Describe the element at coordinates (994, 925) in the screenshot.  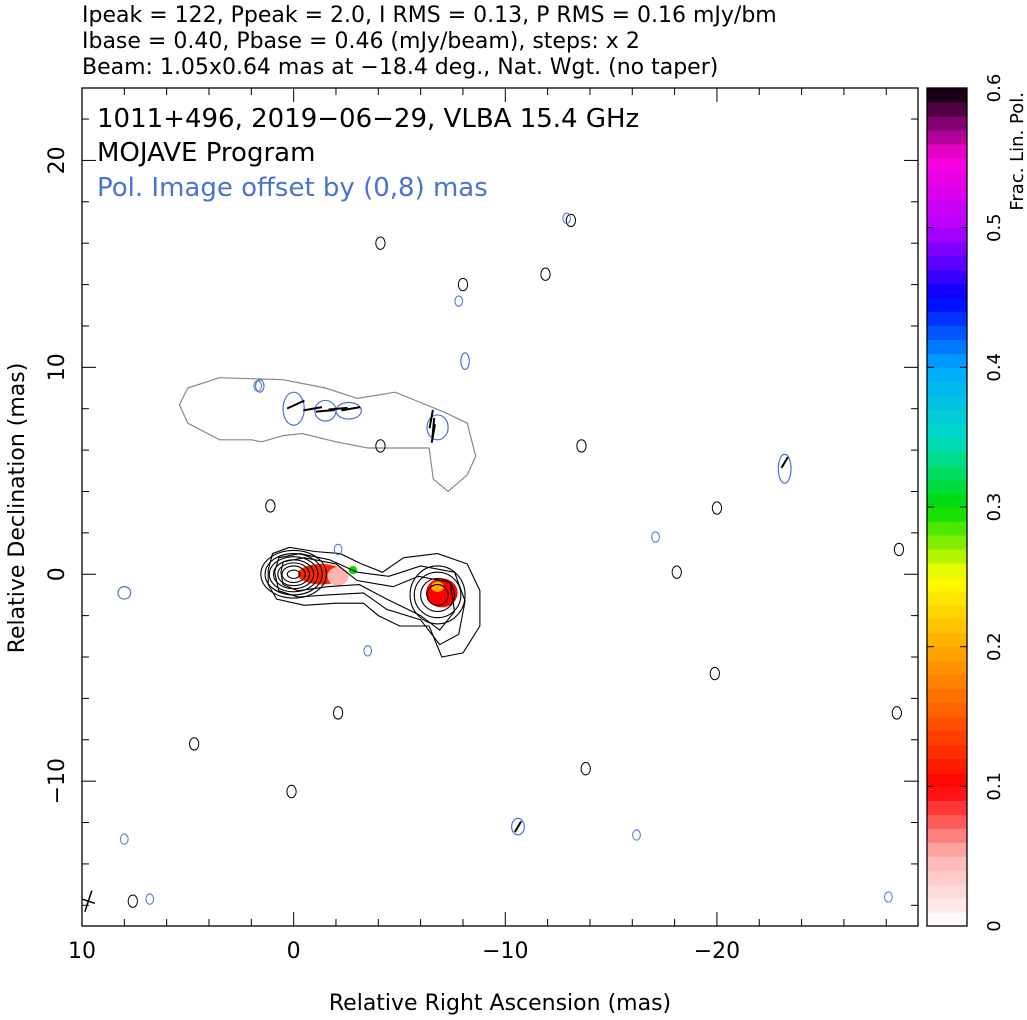
I see `colorbar-tick-label: 0` at that location.